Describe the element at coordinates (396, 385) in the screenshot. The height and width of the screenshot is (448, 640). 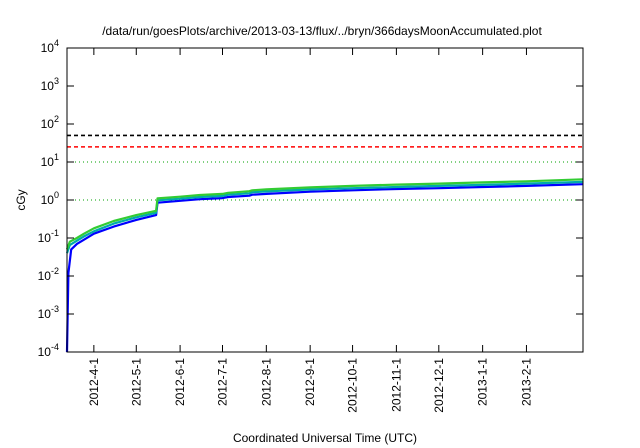
I see `x-tick-label: 2012-11-1` at that location.